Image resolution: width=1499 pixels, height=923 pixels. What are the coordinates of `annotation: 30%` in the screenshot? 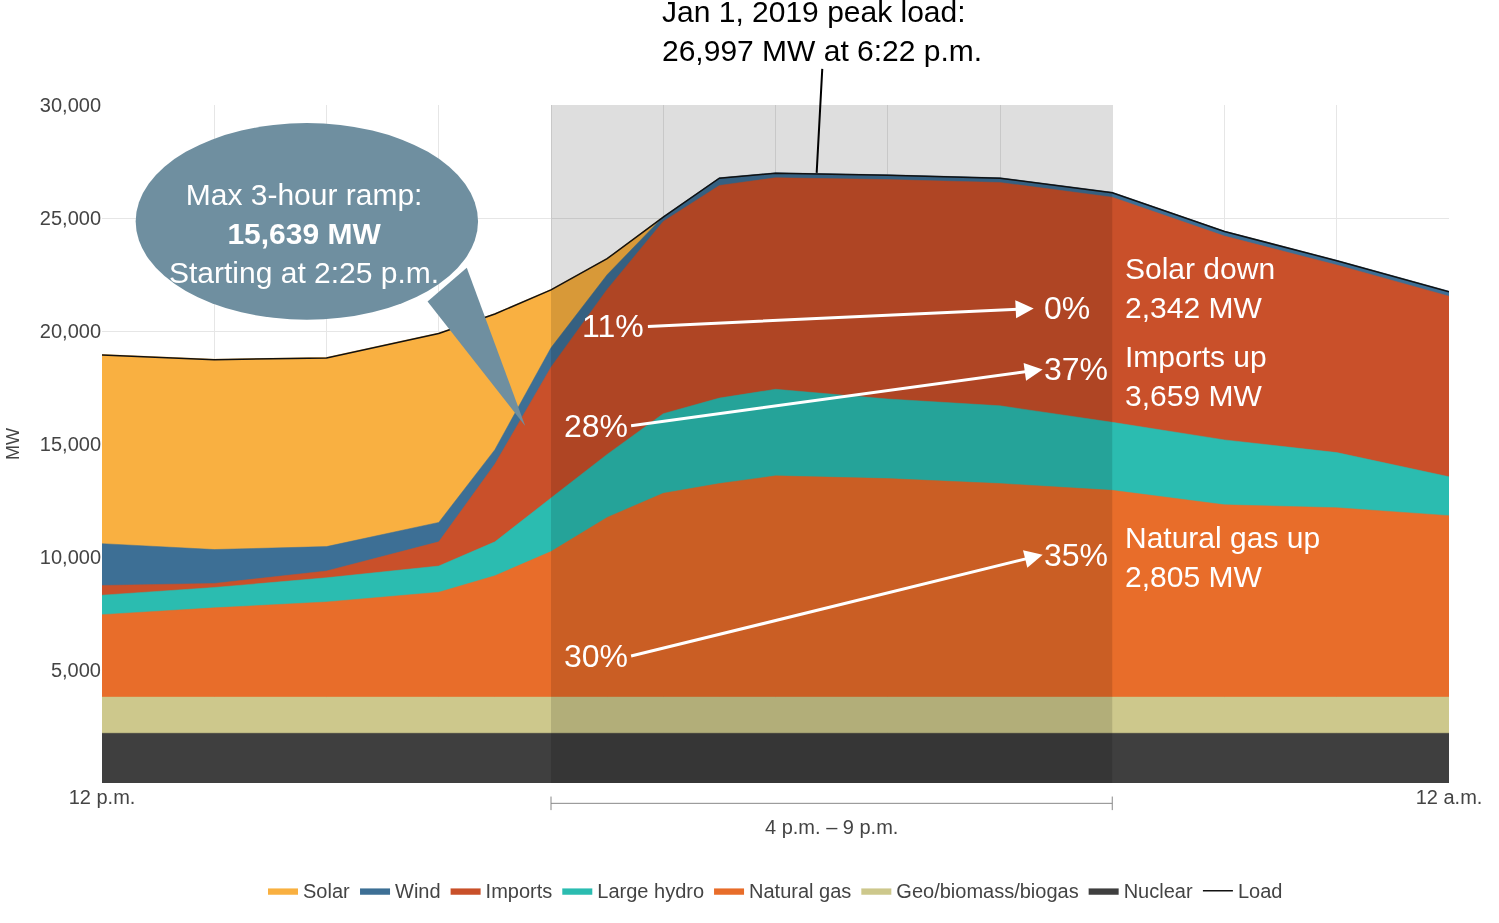 It's located at (596, 656).